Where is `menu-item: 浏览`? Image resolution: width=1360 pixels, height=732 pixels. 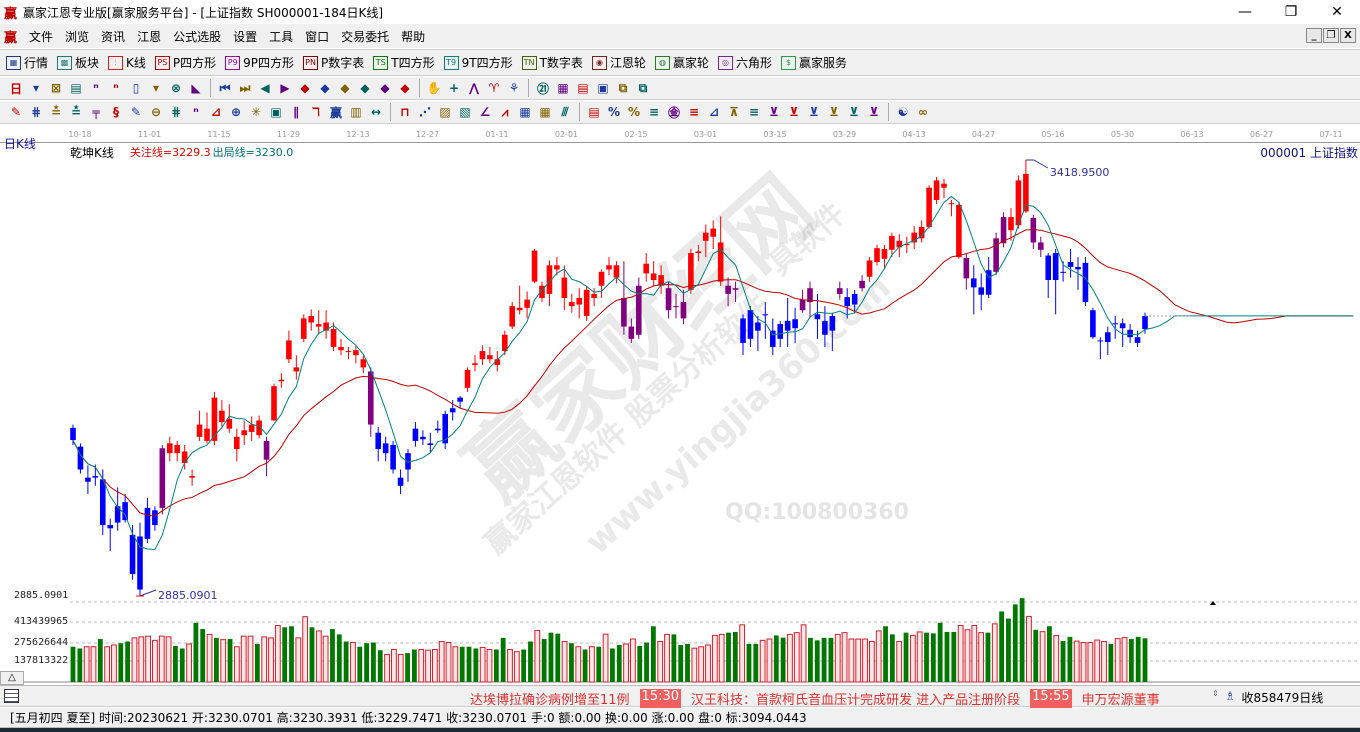 menu-item: 浏览 is located at coordinates (77, 36).